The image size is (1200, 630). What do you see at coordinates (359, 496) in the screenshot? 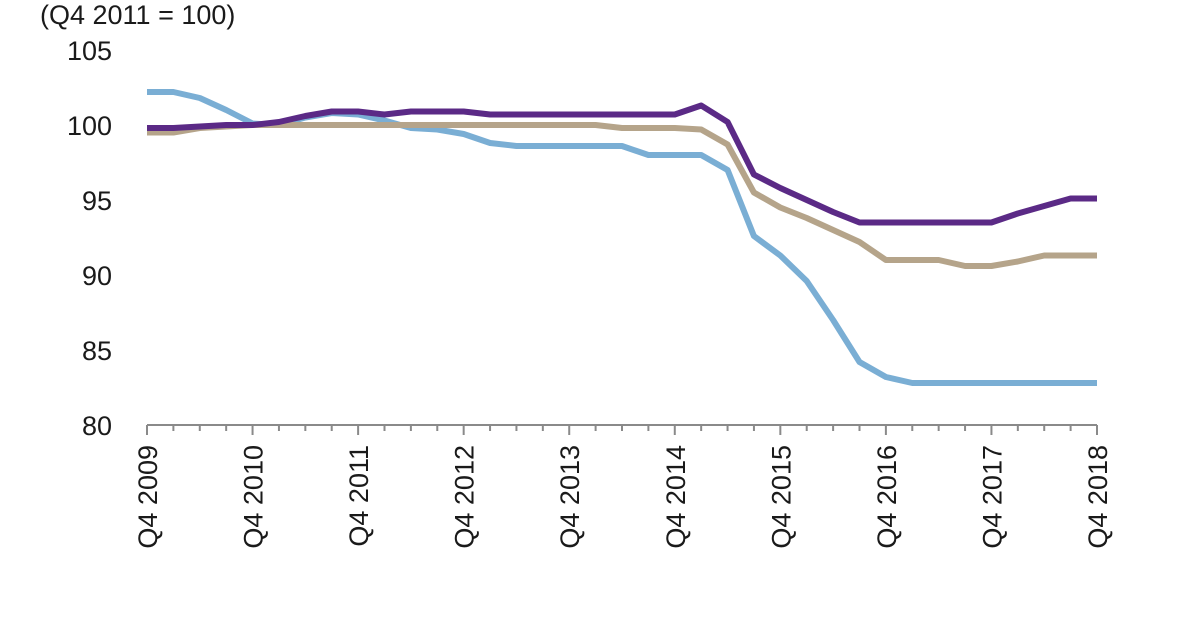
I see `x-tick-label: Q4 2011` at bounding box center [359, 496].